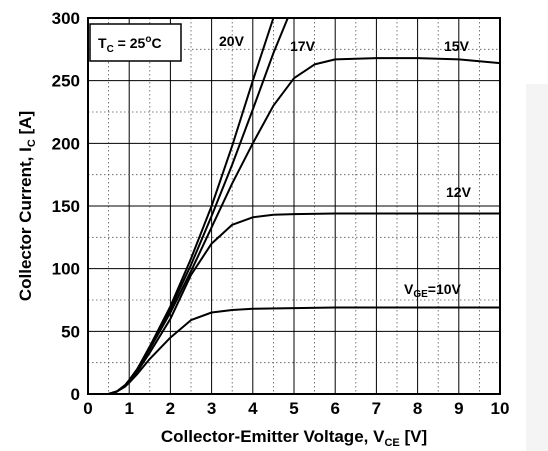  I want to click on condition-text: TC = 25oC, so click(130, 44).